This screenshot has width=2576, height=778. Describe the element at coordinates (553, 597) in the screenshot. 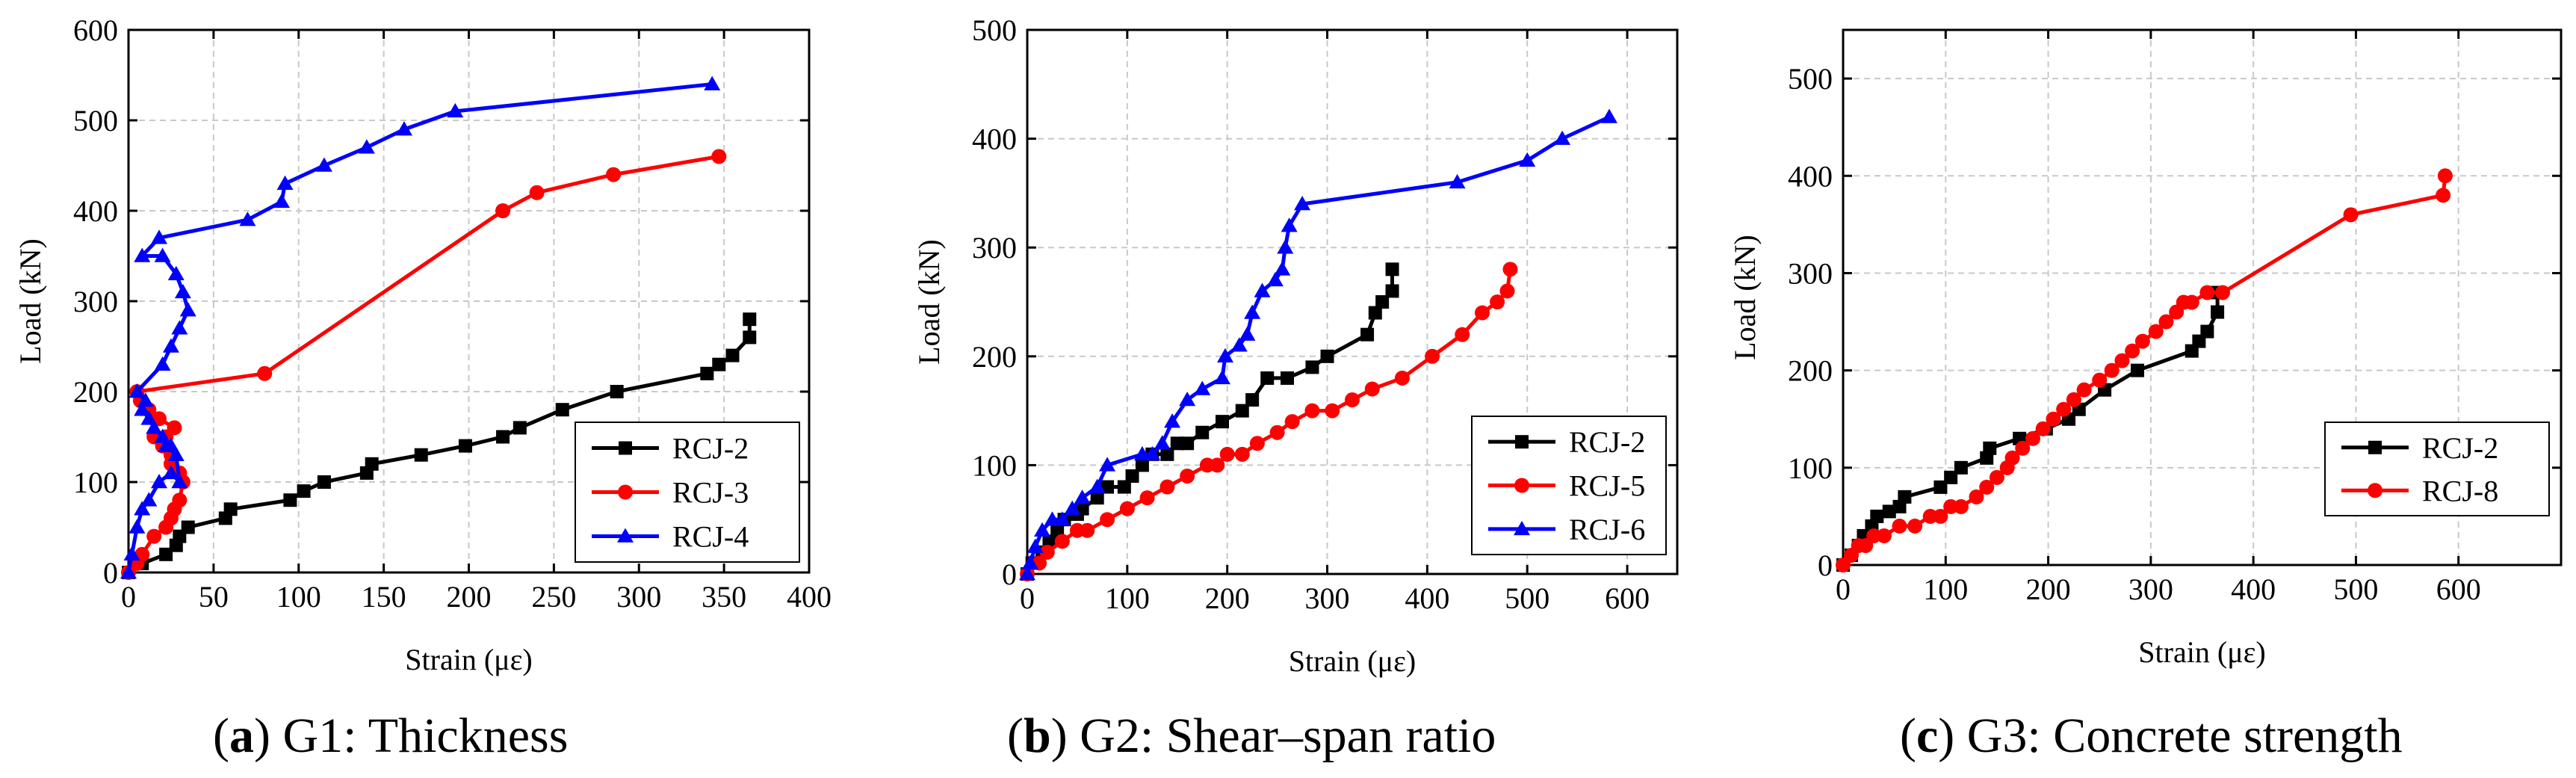

I see `x-tick-label: 250` at that location.